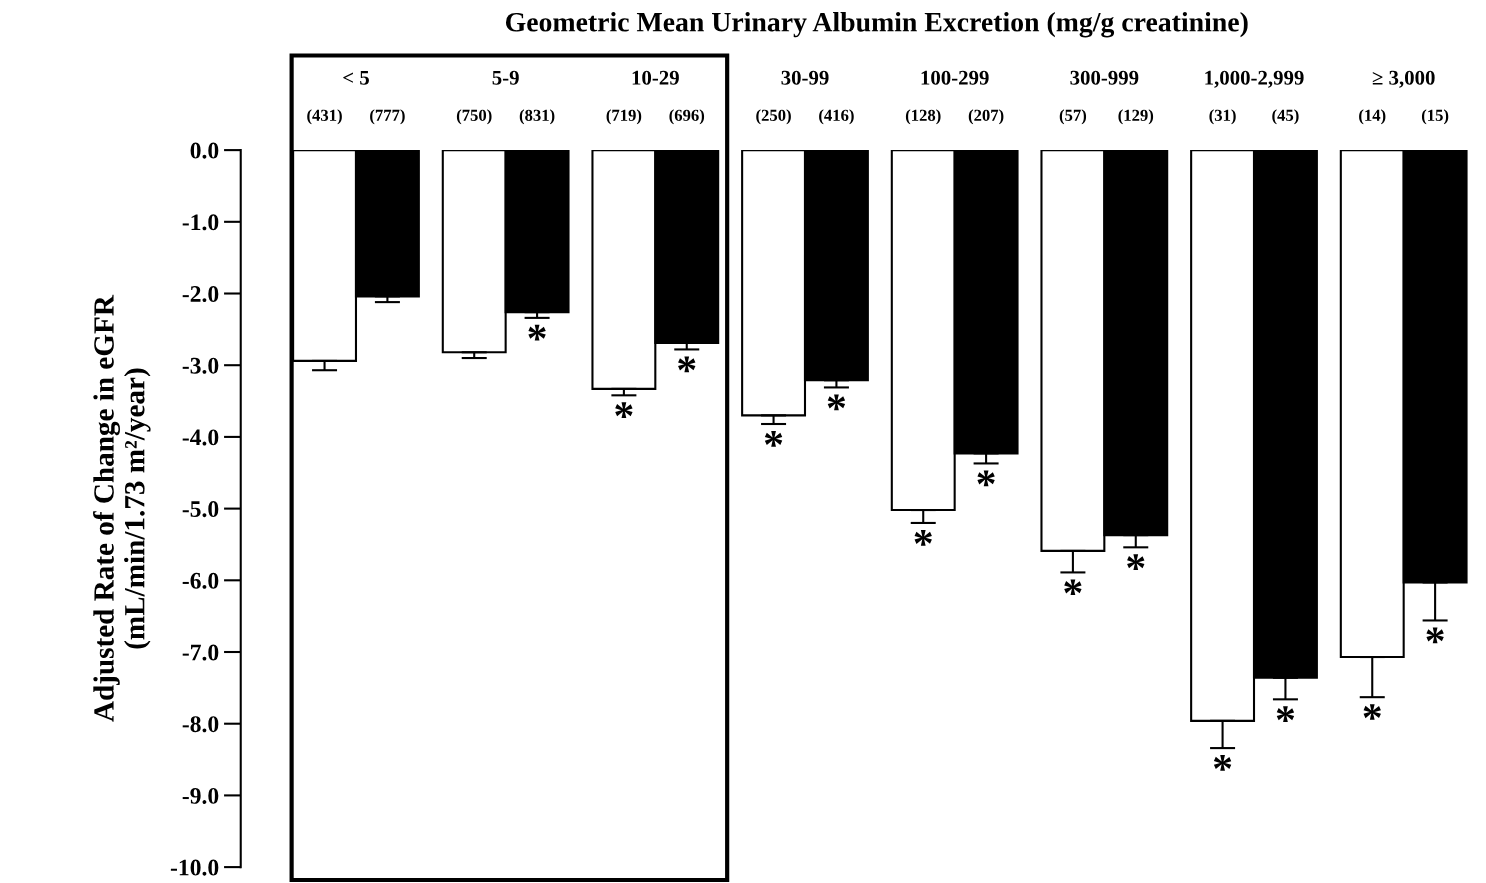 Image resolution: width=1486 pixels, height=883 pixels. What do you see at coordinates (1403, 79) in the screenshot?
I see `x-tick-label: ≥ 3,000` at bounding box center [1403, 79].